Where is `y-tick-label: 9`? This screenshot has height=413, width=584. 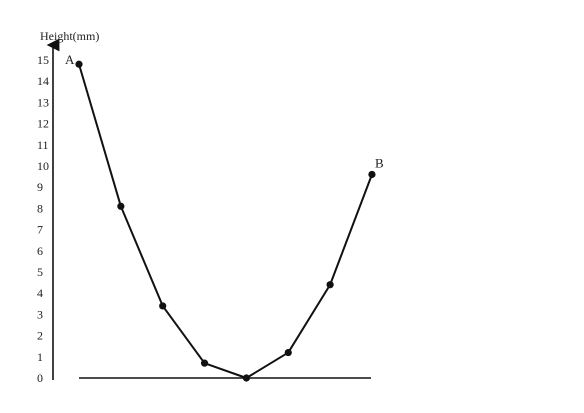 y-tick-label: 9 is located at coordinates (40, 187).